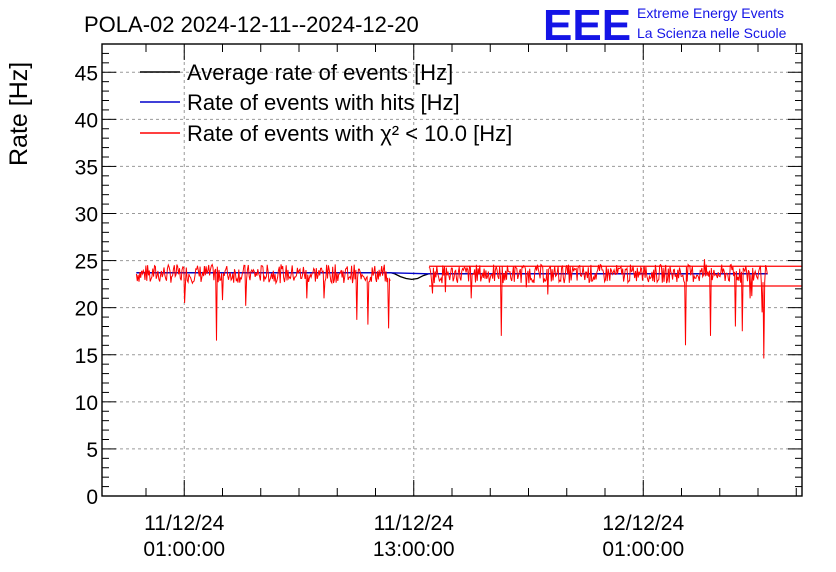 The width and height of the screenshot is (836, 572). I want to click on logo-line1: Extreme Energy Events, so click(710, 13).